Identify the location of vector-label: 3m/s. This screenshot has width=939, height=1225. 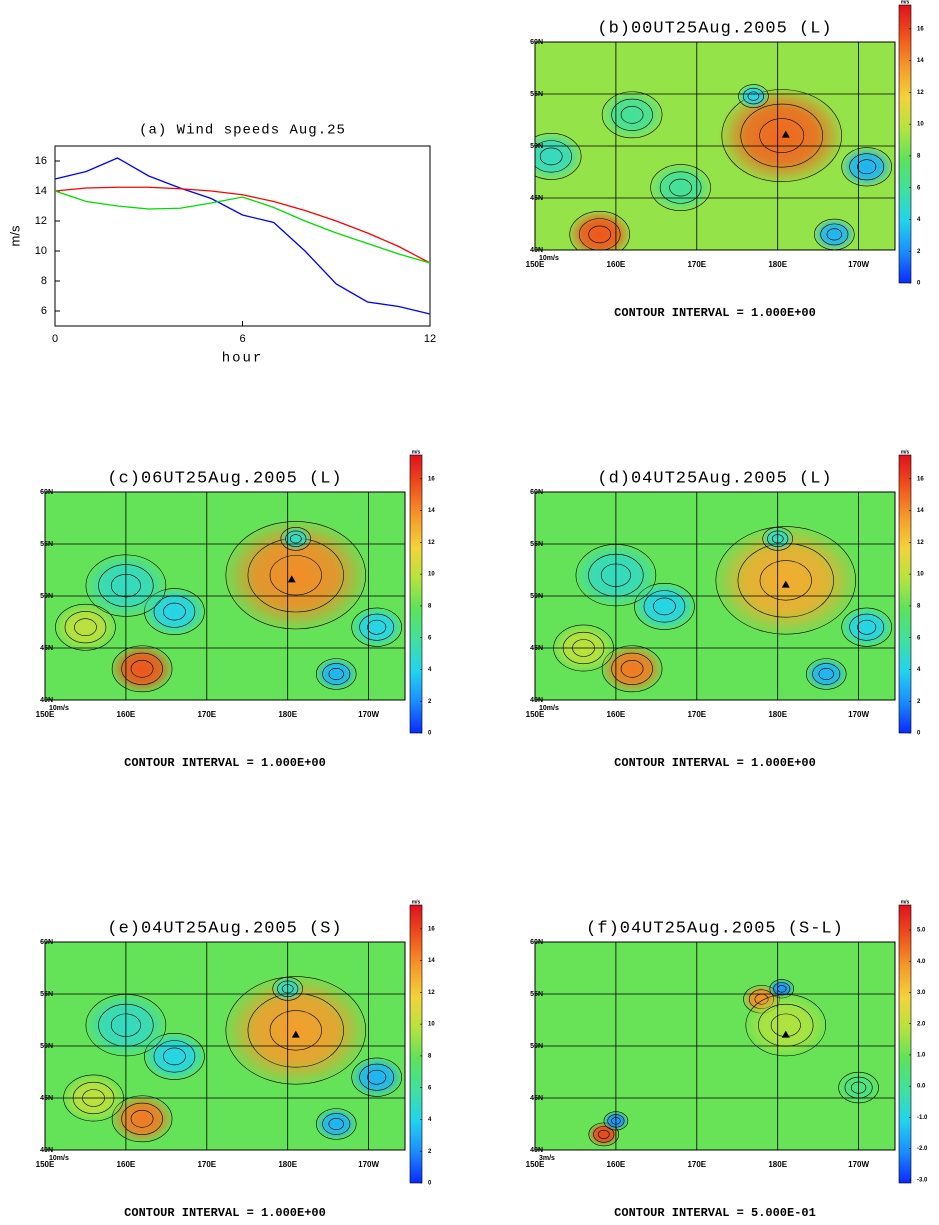
(547, 1158).